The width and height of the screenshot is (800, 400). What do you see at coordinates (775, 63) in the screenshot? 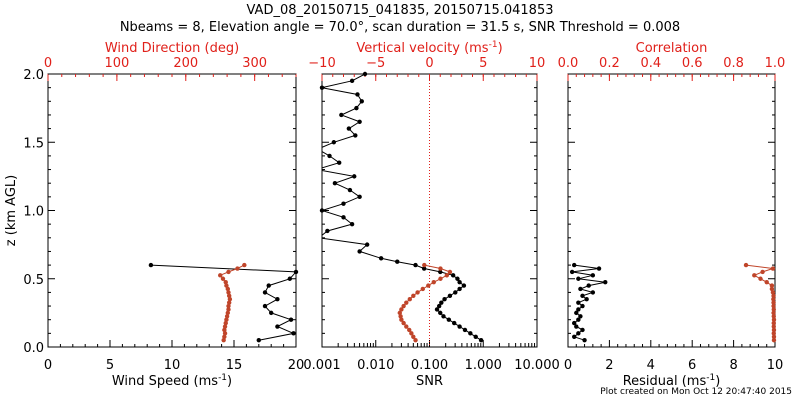
I see `panel-residual-top-tick-label: 1.0` at bounding box center [775, 63].